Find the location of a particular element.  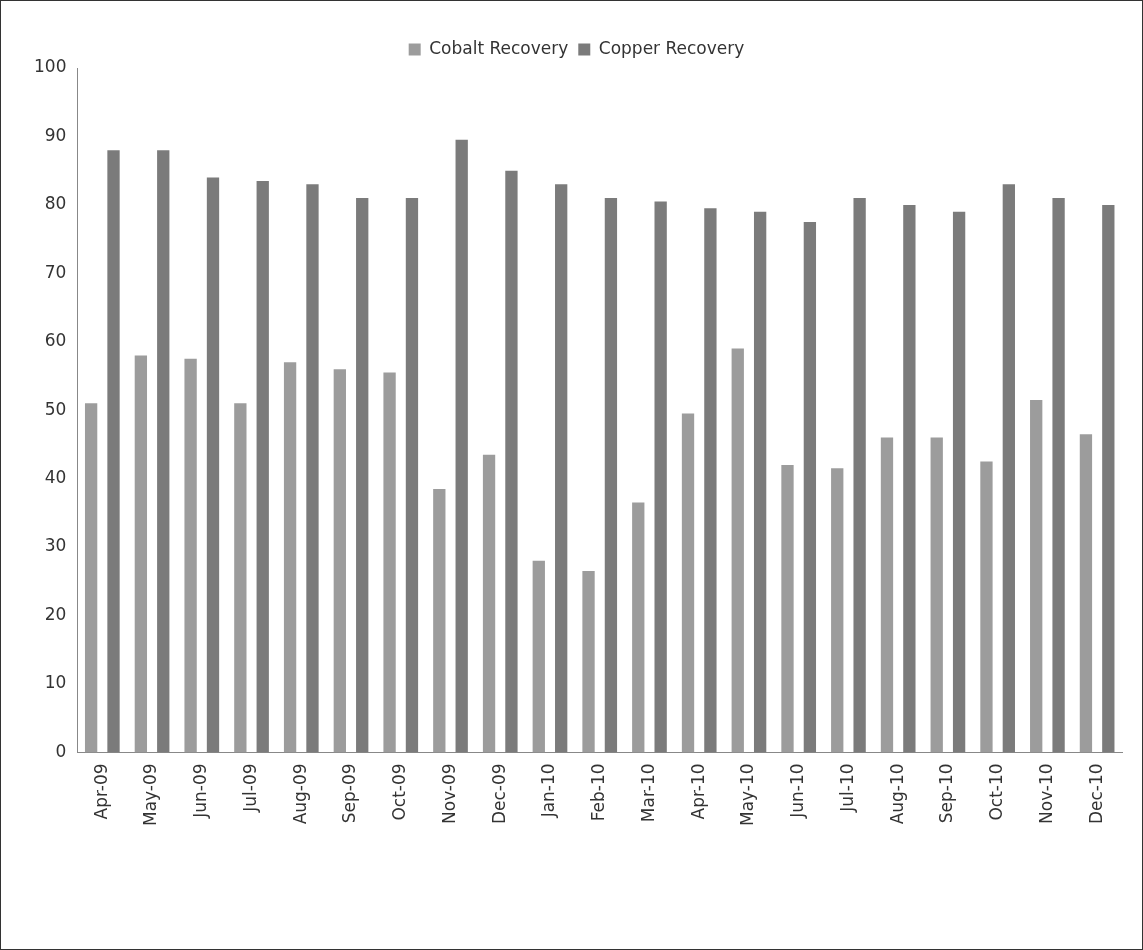

y-tick-label: 40 is located at coordinates (55, 477).